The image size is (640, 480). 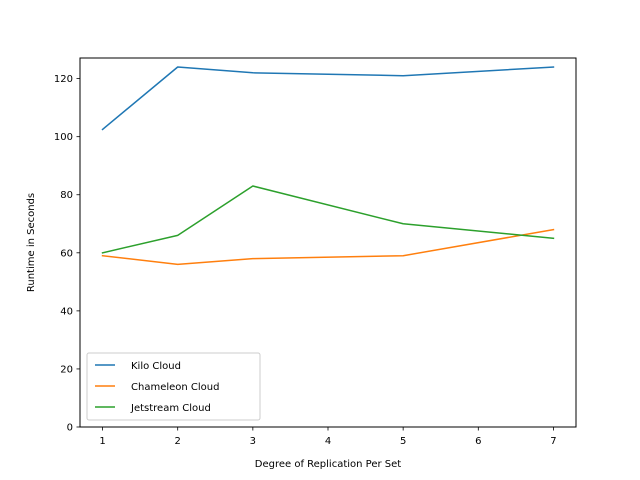 I want to click on x-axis-ticks: 1 2 3 4 5 6 7, so click(x=328, y=437).